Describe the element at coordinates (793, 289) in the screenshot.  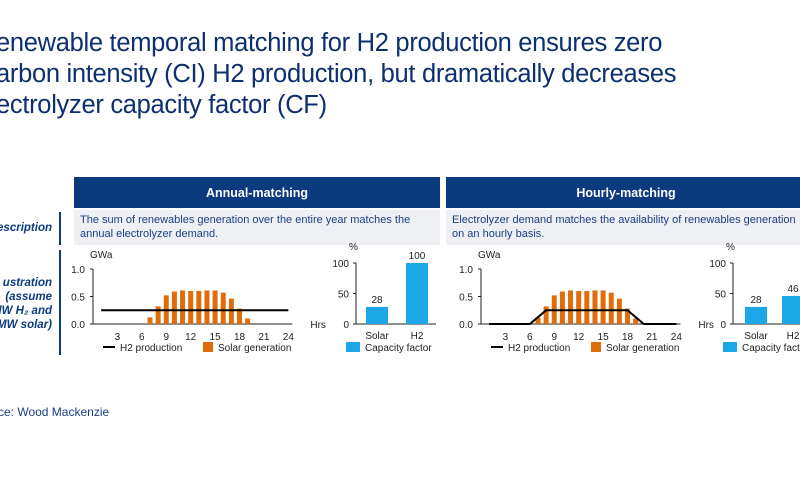
I see `data-label: 46` at that location.